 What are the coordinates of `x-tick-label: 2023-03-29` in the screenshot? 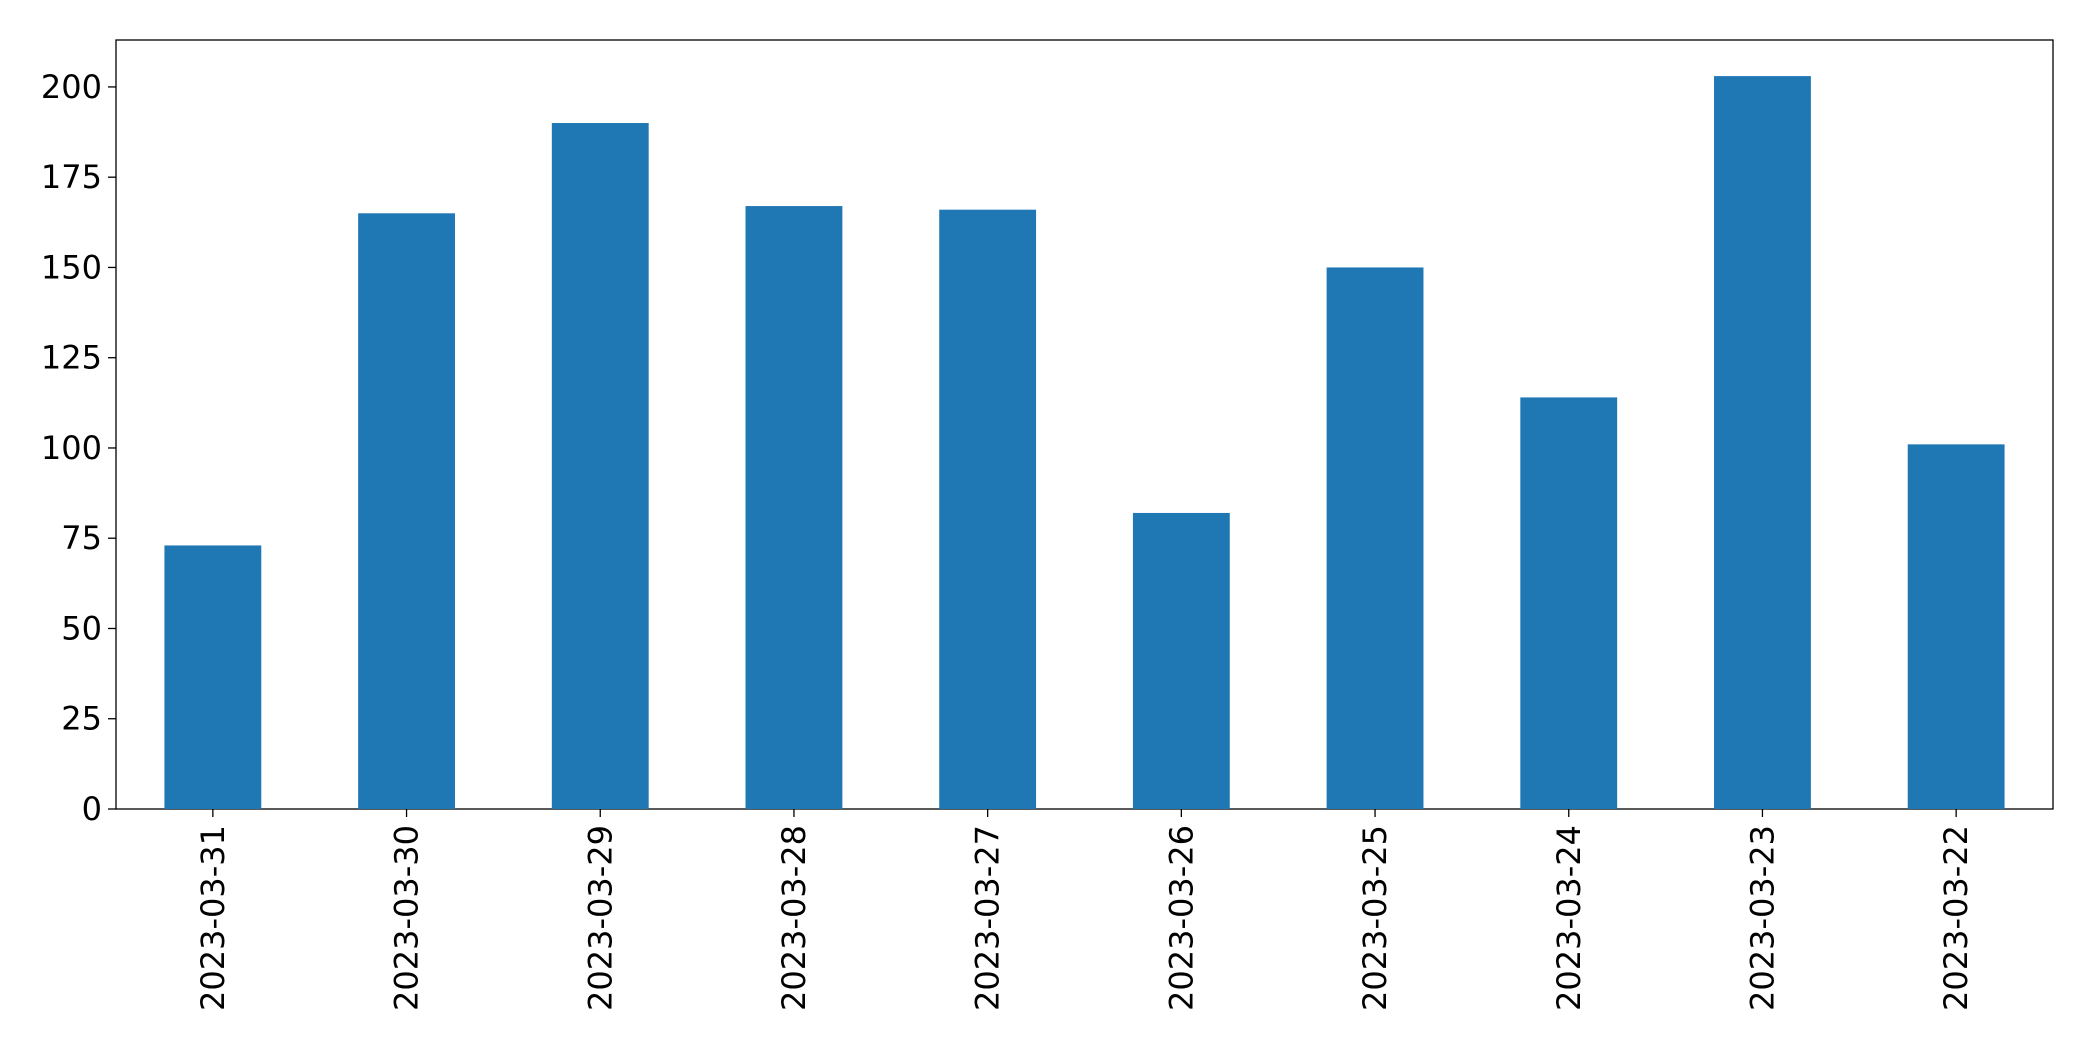 It's located at (600, 918).